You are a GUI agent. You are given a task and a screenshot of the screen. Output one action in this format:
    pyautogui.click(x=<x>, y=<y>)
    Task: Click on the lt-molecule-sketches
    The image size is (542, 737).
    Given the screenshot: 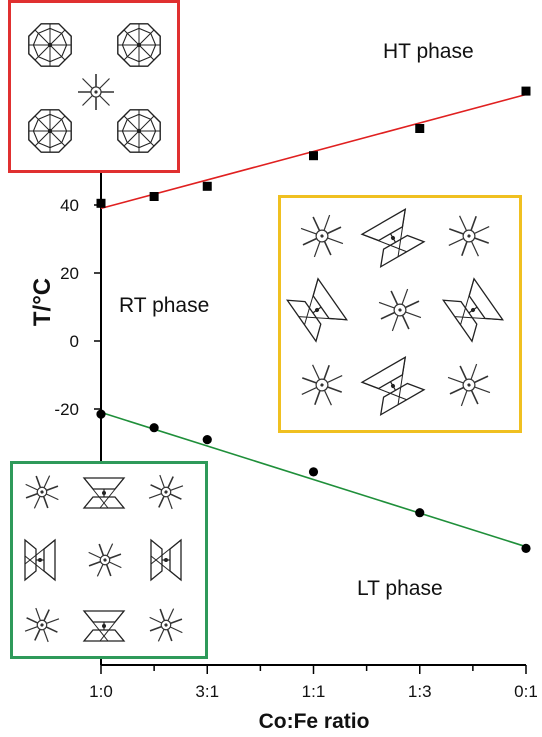 What is the action you would take?
    pyautogui.click(x=104, y=558)
    